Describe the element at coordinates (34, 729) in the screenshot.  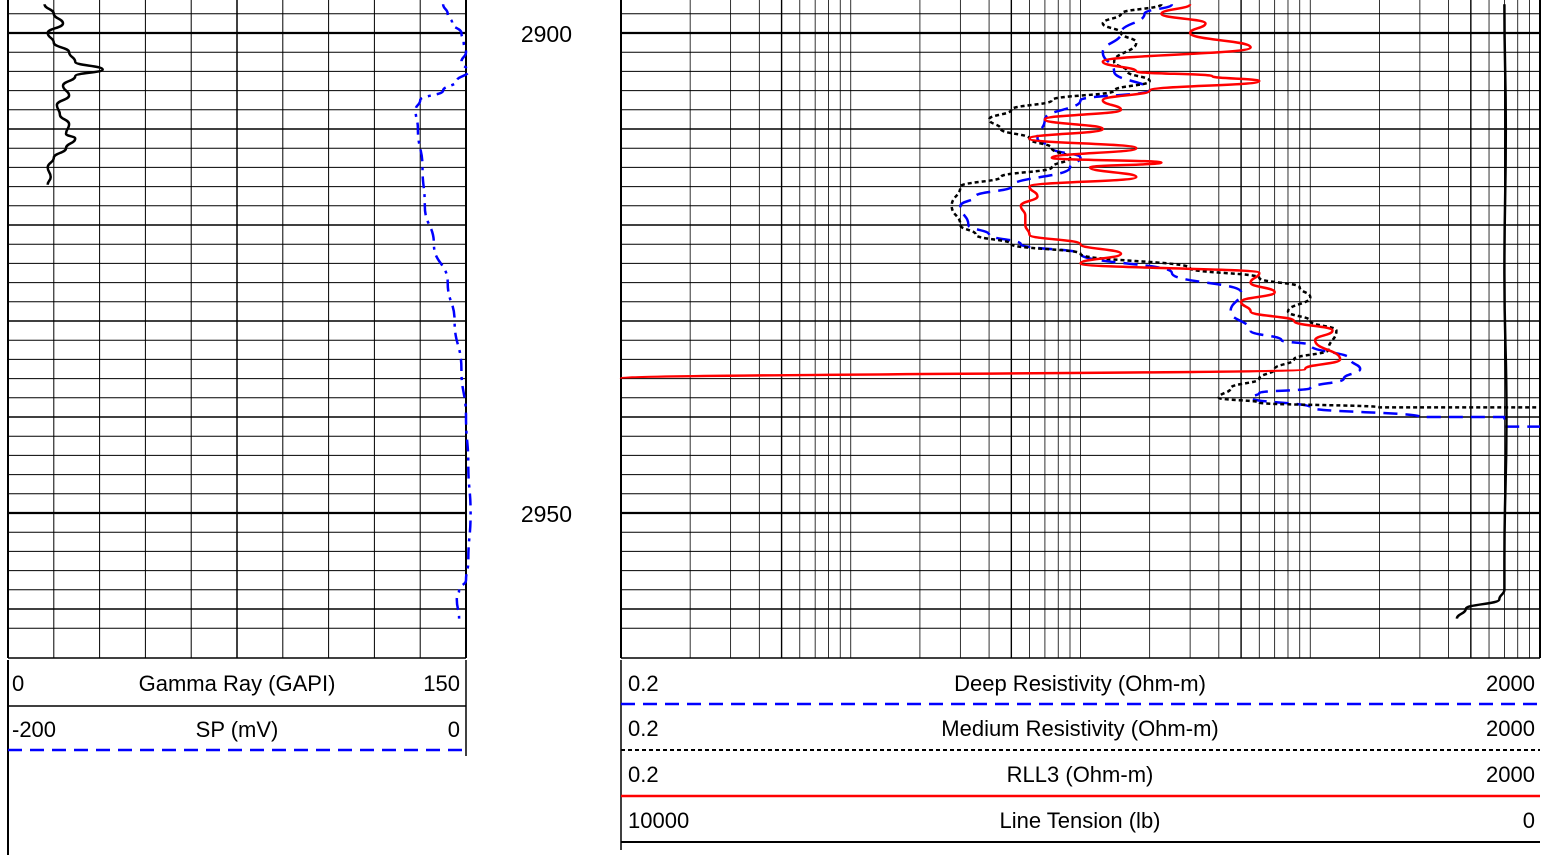
I see `sp-min: -200` at that location.